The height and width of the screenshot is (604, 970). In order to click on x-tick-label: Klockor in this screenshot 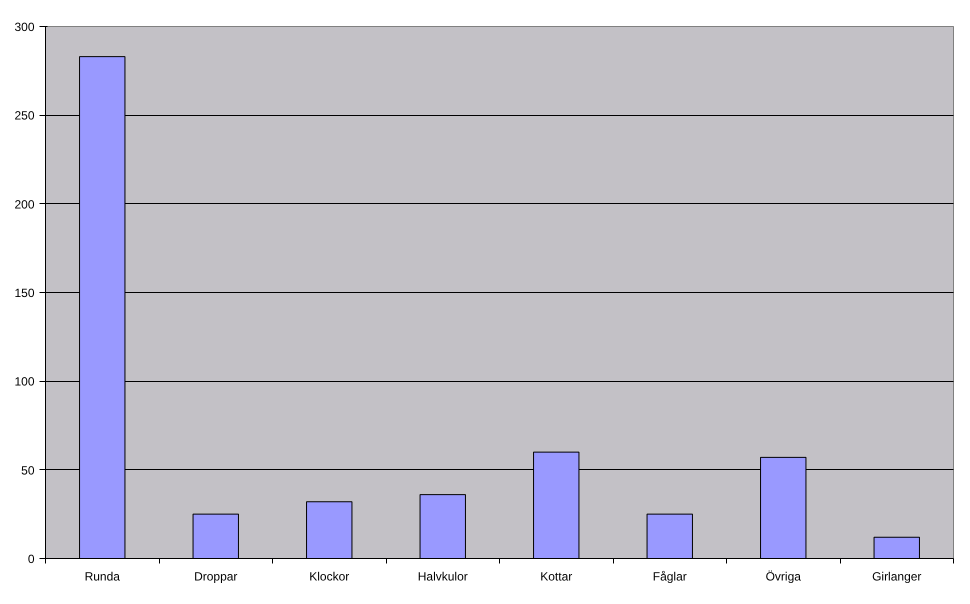, I will do `click(329, 577)`.